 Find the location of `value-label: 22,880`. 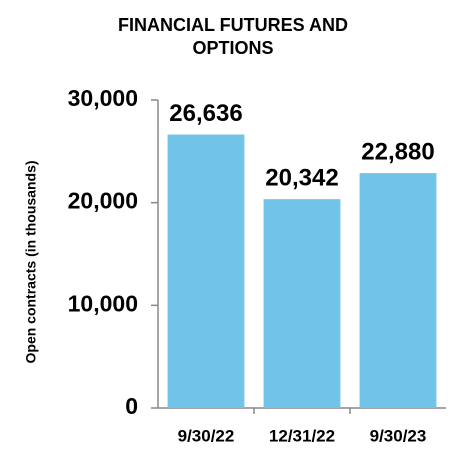

value-label: 22,880 is located at coordinates (397, 151).